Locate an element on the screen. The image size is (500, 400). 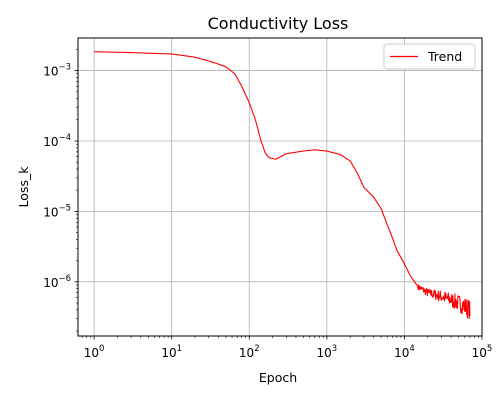
x-tick-label: 10¹ is located at coordinates (171, 352).